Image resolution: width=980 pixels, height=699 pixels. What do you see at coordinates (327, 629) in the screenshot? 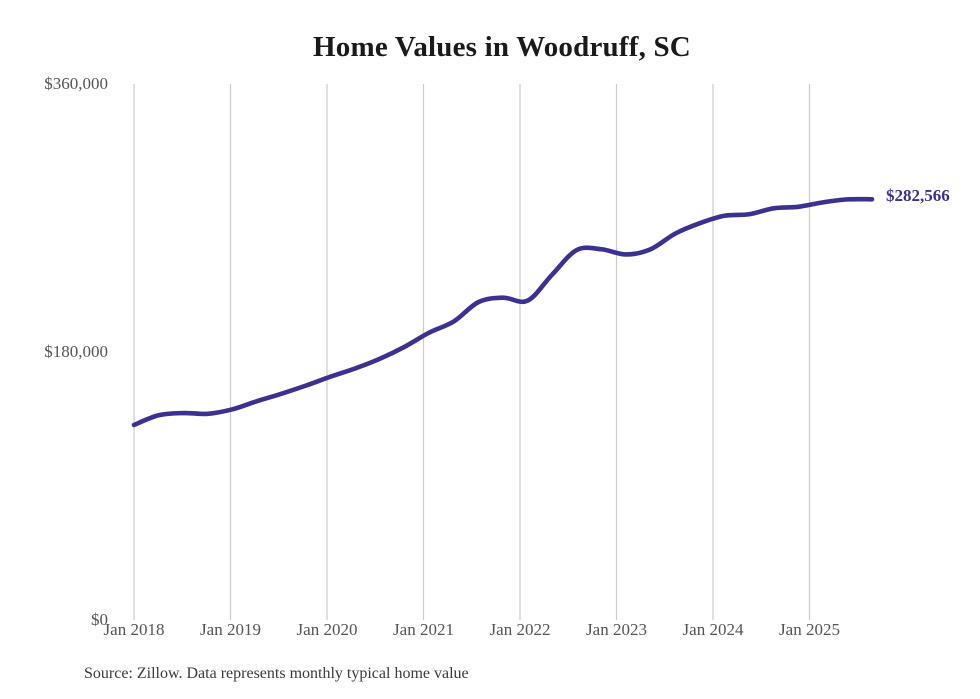
I see `x-axis-tick-jan-2020: Jan 2020` at bounding box center [327, 629].